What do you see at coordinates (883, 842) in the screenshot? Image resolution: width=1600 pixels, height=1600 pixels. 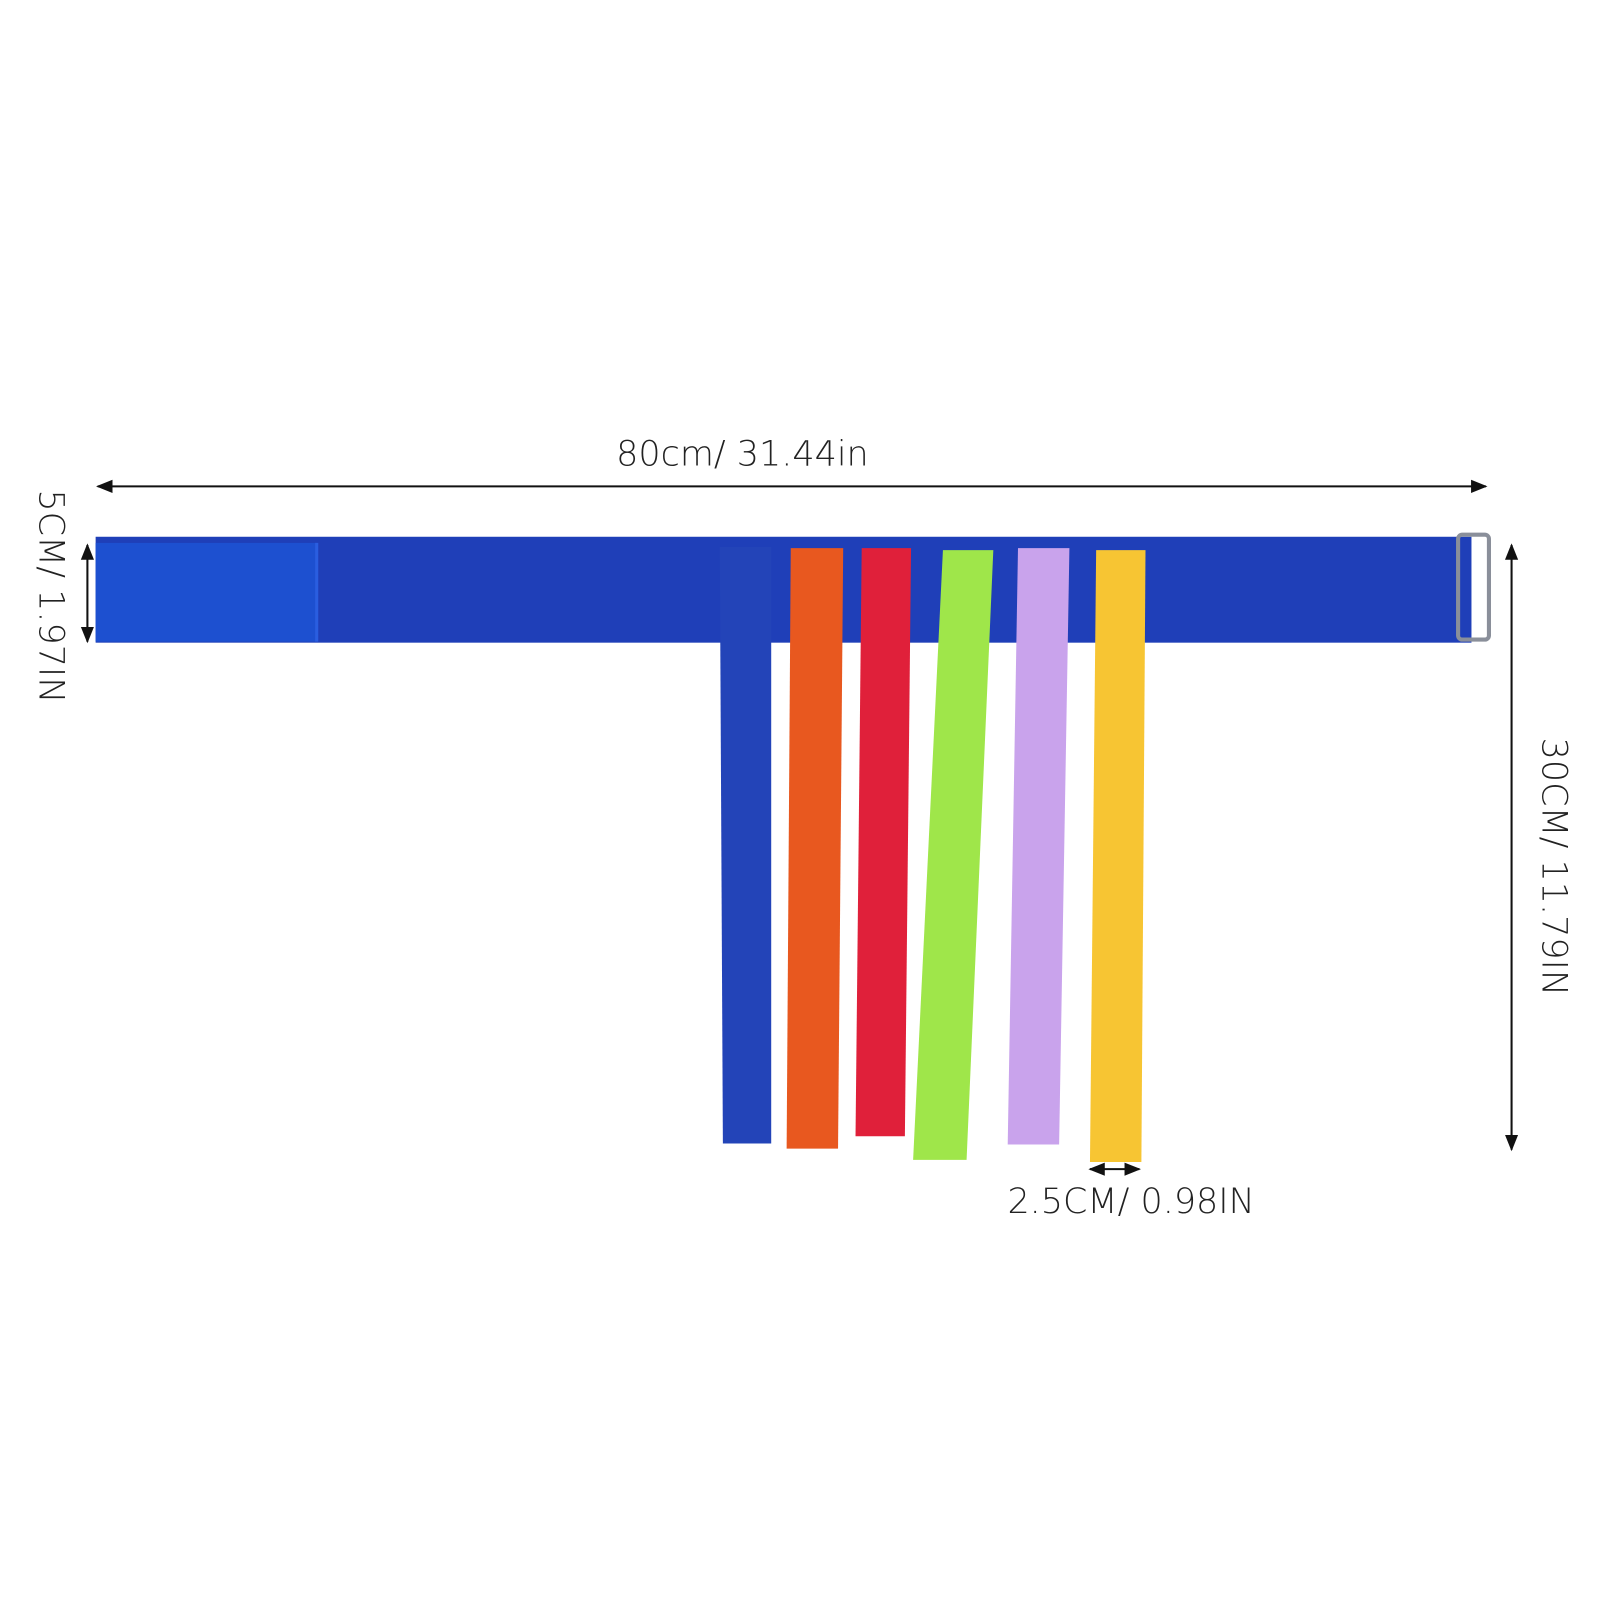 I see `strip-red` at bounding box center [883, 842].